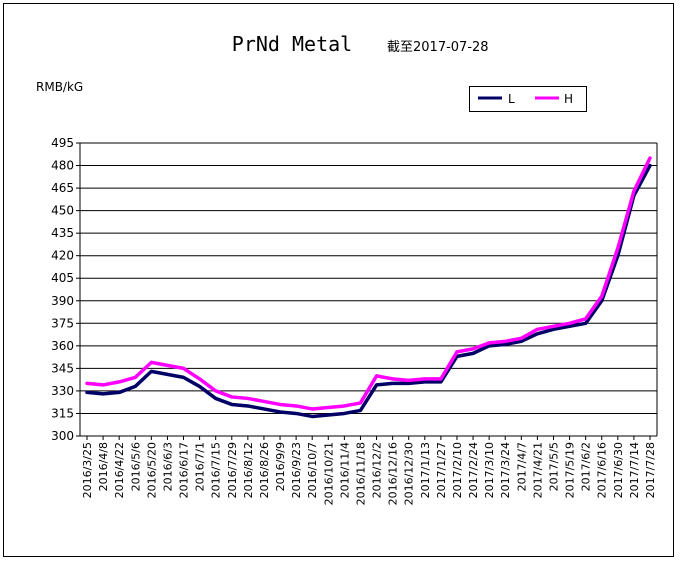 The image size is (680, 561). I want to click on legend-label-h: H, so click(568, 99).